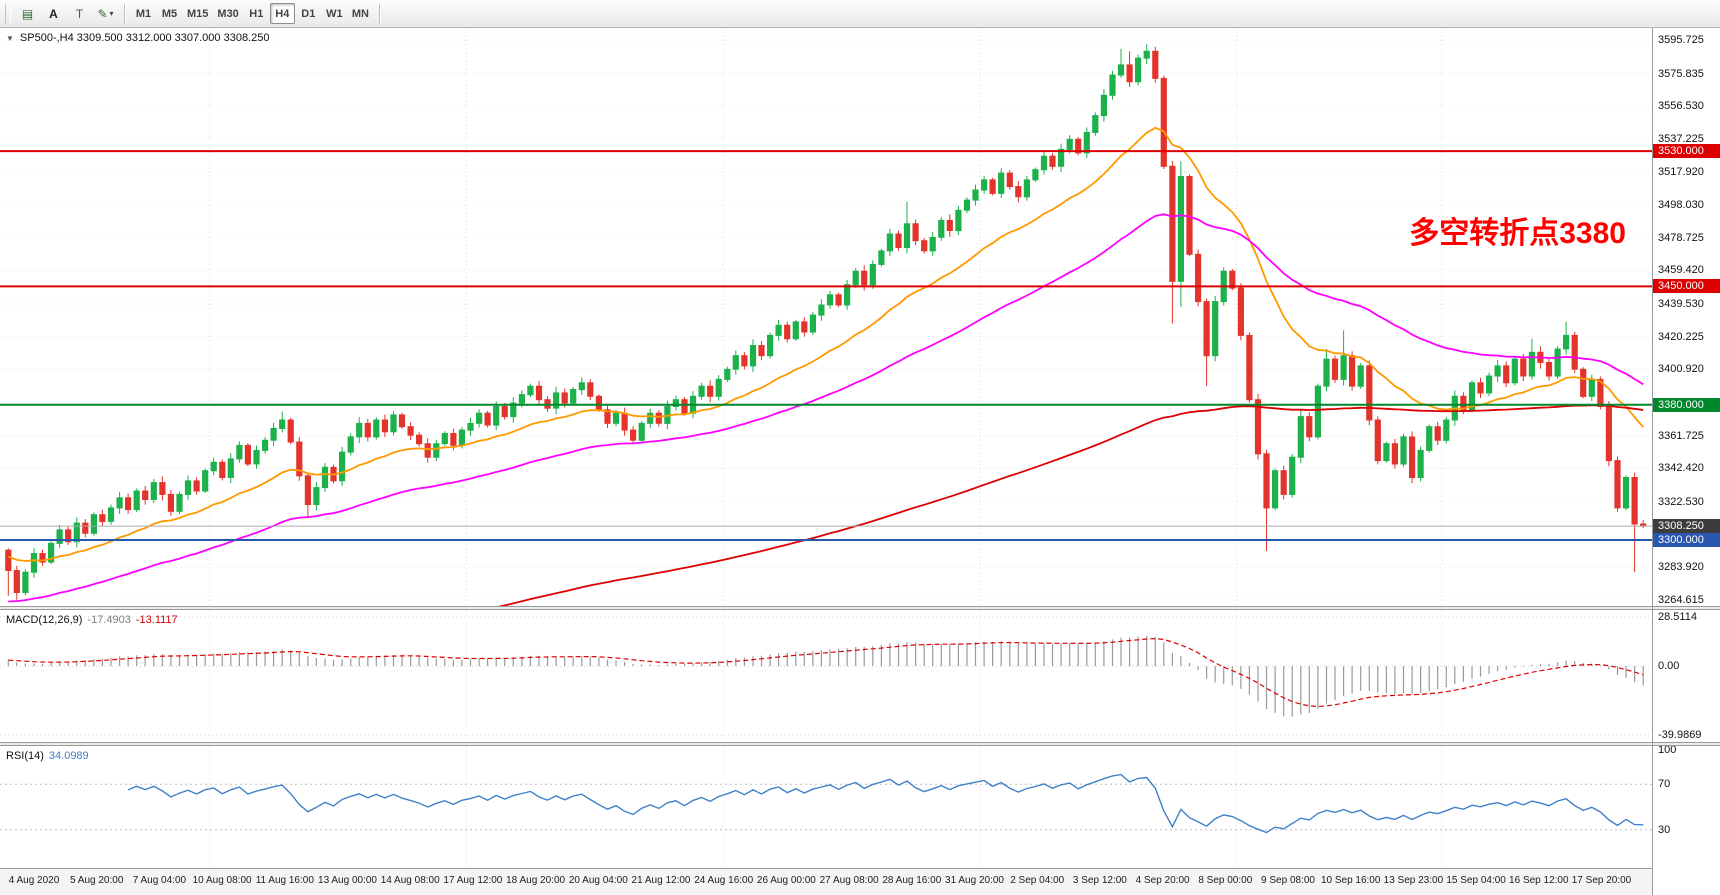  I want to click on rsi-panel: RSI(14) 34.0989, so click(826, 807).